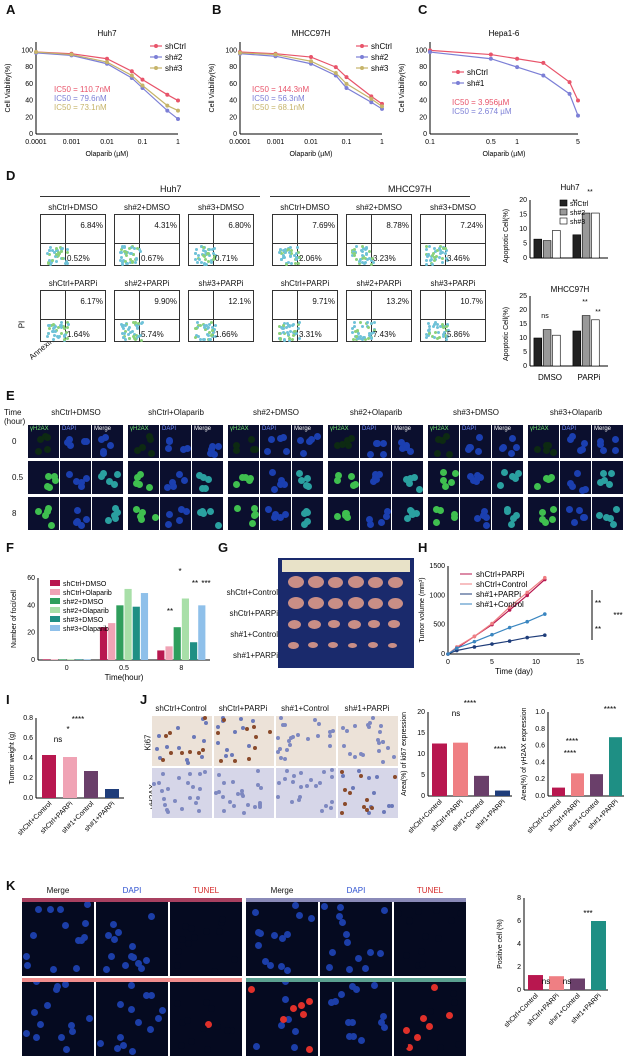 The height and width of the screenshot is (1058, 632). I want to click on huh7-title: Huh7, so click(107, 33).